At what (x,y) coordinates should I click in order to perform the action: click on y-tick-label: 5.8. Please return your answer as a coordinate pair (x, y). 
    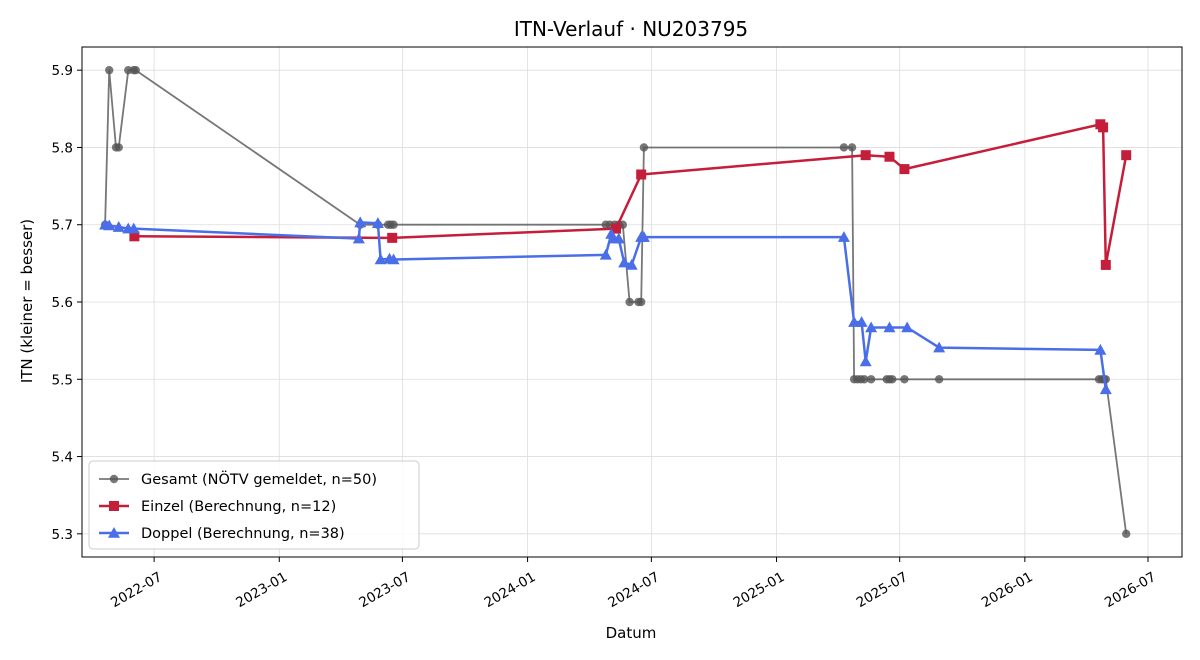
    Looking at the image, I should click on (62, 148).